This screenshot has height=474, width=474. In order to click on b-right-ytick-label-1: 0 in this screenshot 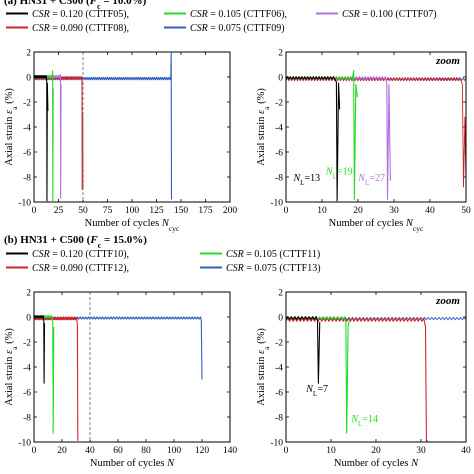, I will do `click(280, 319)`.